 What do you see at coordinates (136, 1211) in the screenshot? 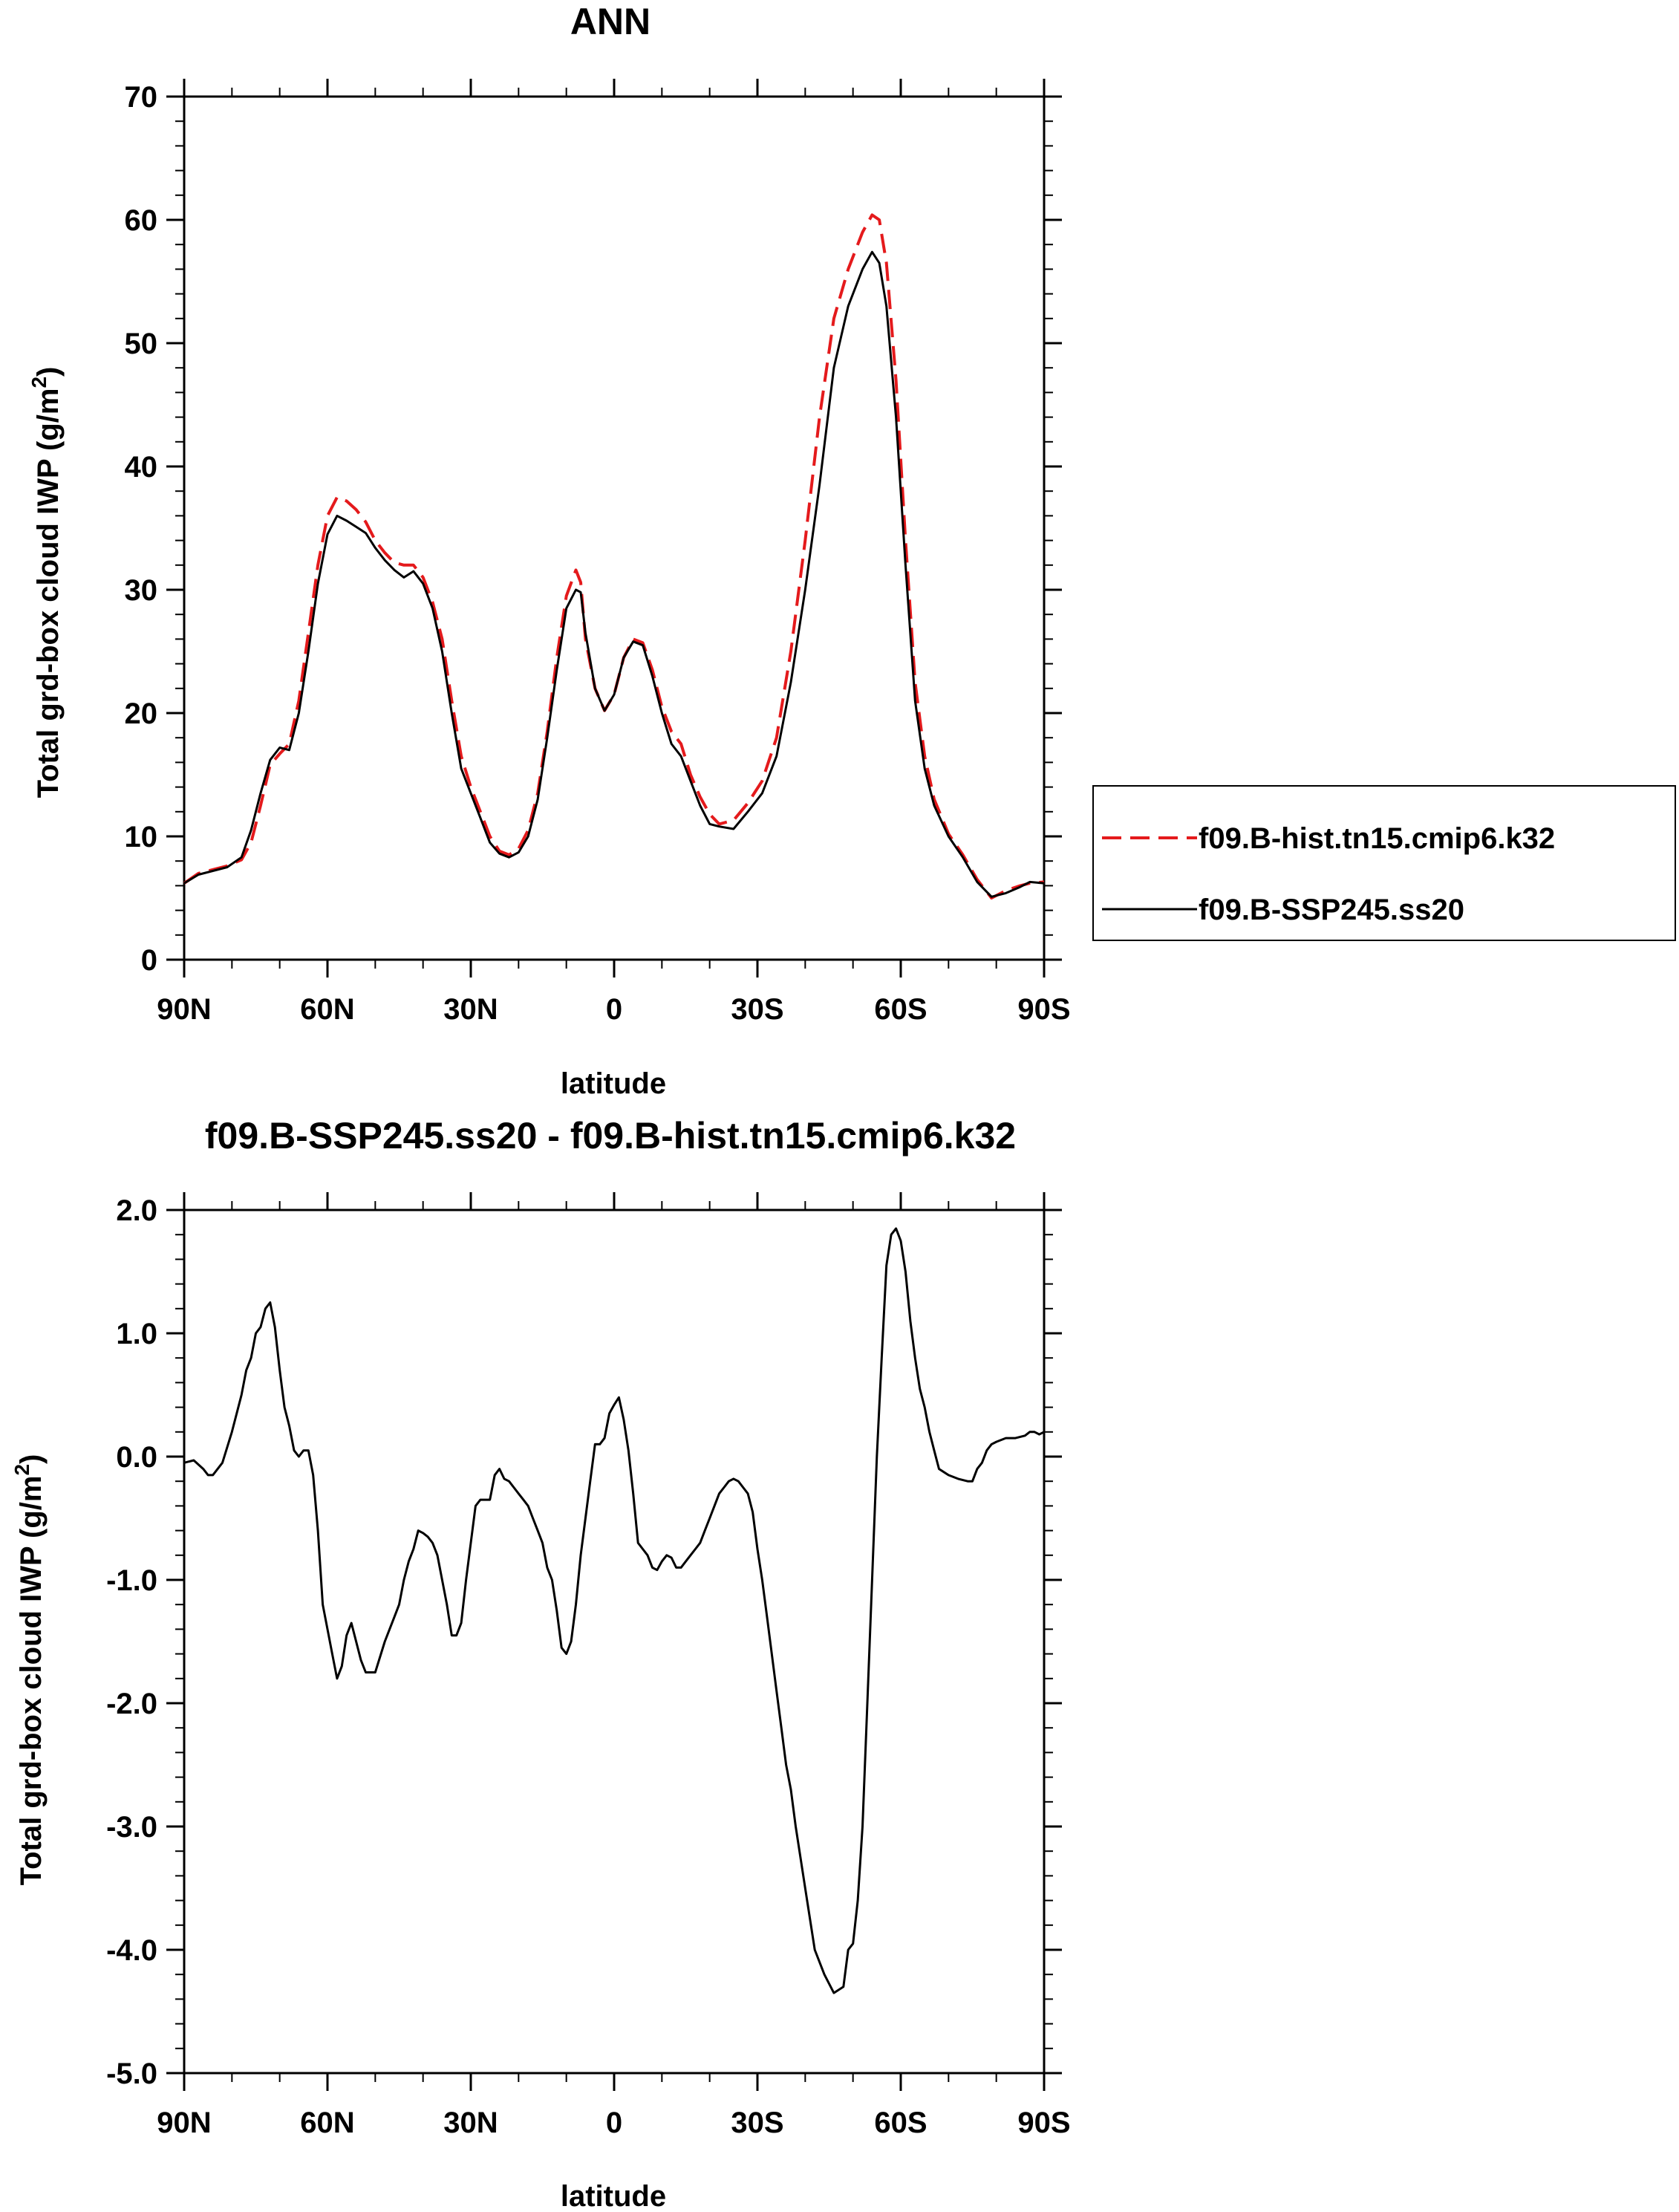
I see `chart1-y-tick-label-0: 2.0` at bounding box center [136, 1211].